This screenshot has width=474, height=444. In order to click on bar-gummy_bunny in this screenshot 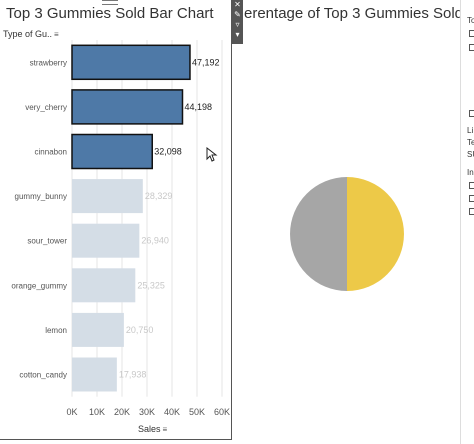, I will do `click(107, 196)`.